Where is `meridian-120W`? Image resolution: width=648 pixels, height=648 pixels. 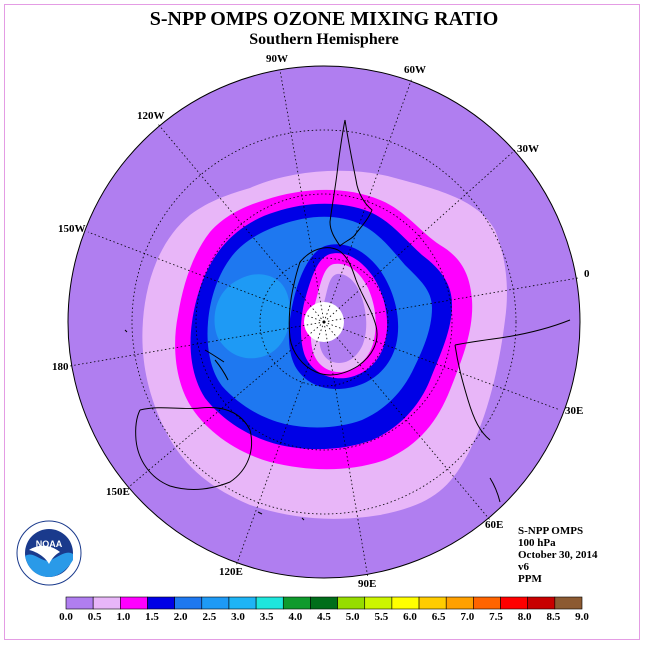
meridian-120W is located at coordinates (241, 223).